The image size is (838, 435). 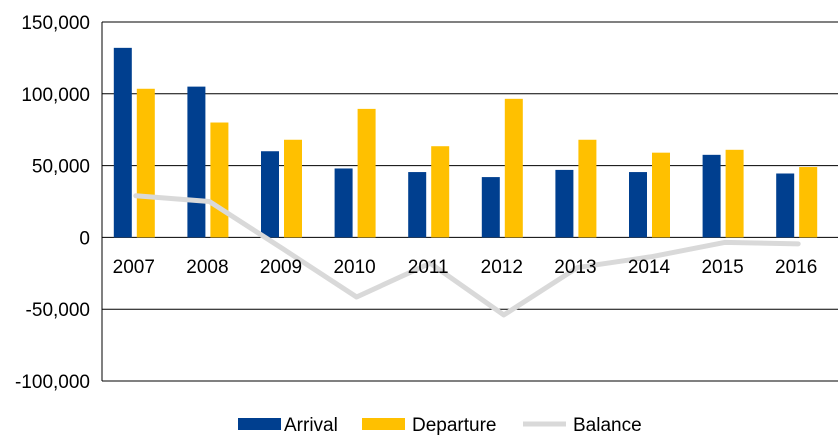 What do you see at coordinates (428, 267) in the screenshot?
I see `x-category-label: 2011` at bounding box center [428, 267].